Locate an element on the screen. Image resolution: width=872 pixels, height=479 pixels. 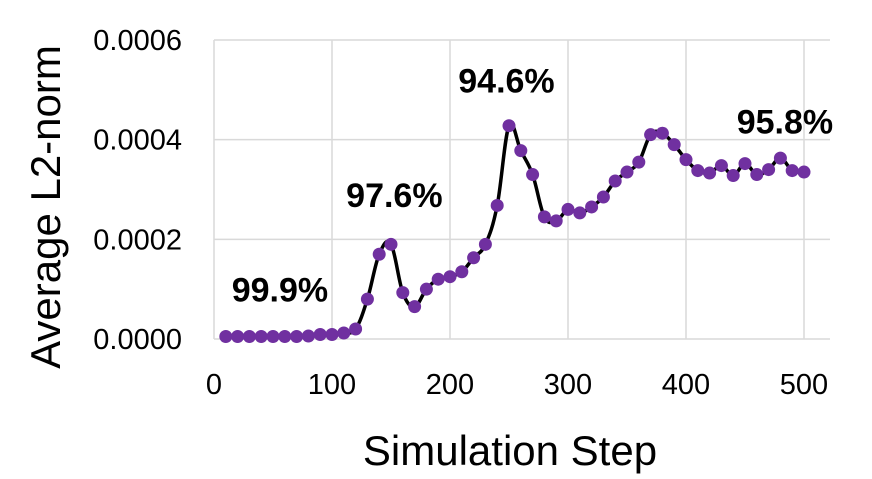
y-axis-title: Average L2-norm is located at coordinates (45, 207).